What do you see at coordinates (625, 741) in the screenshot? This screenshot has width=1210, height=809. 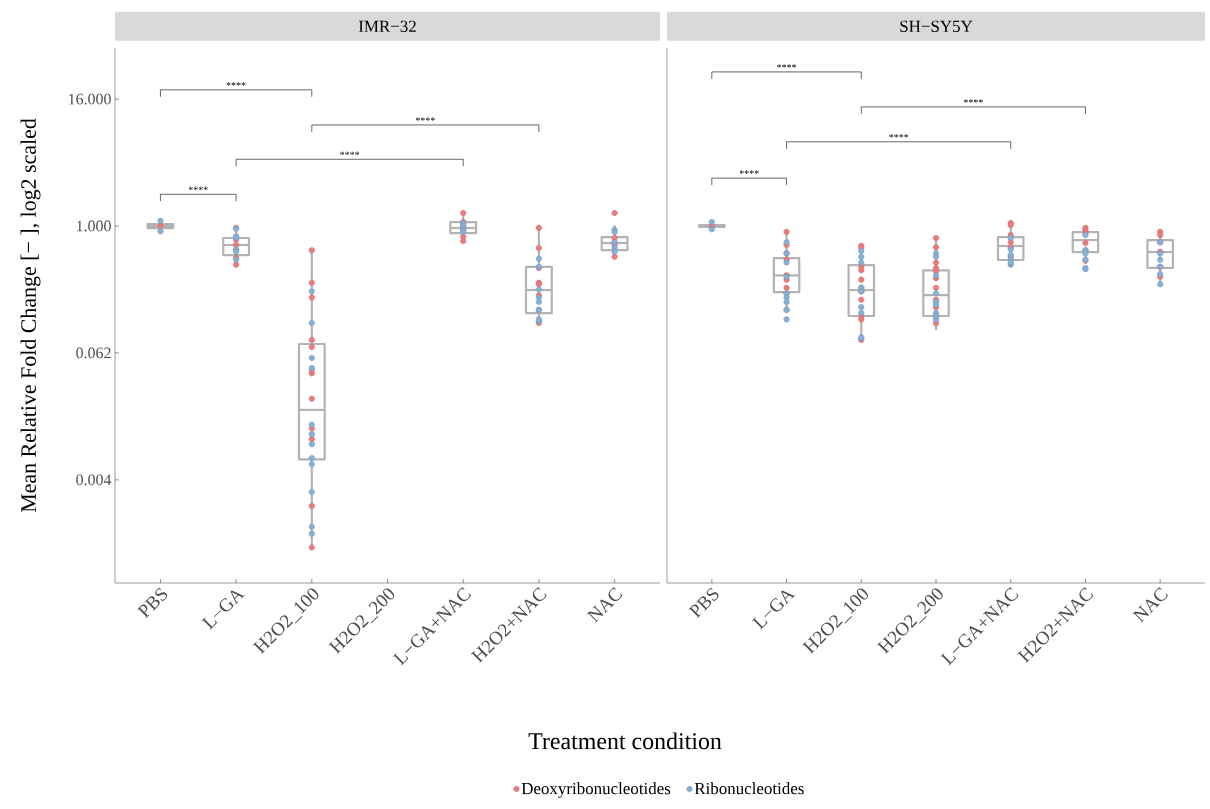 I see `x-axis-title: Treatment condition` at bounding box center [625, 741].